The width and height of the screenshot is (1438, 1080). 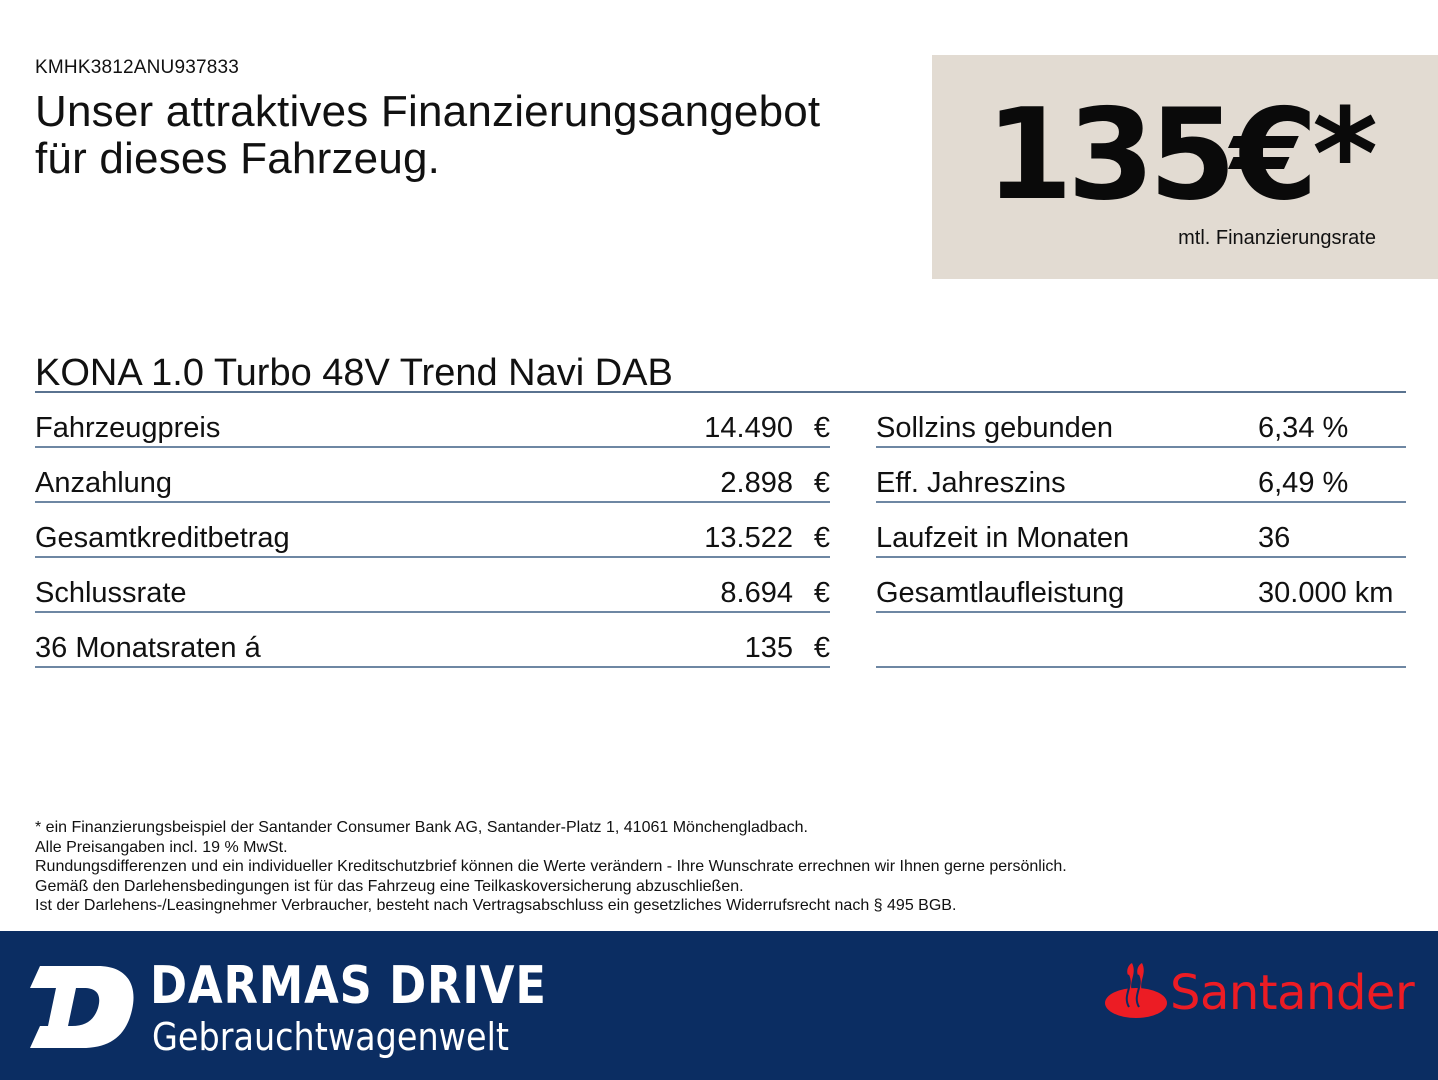 I want to click on santander-logo: Santander, so click(x=1259, y=994).